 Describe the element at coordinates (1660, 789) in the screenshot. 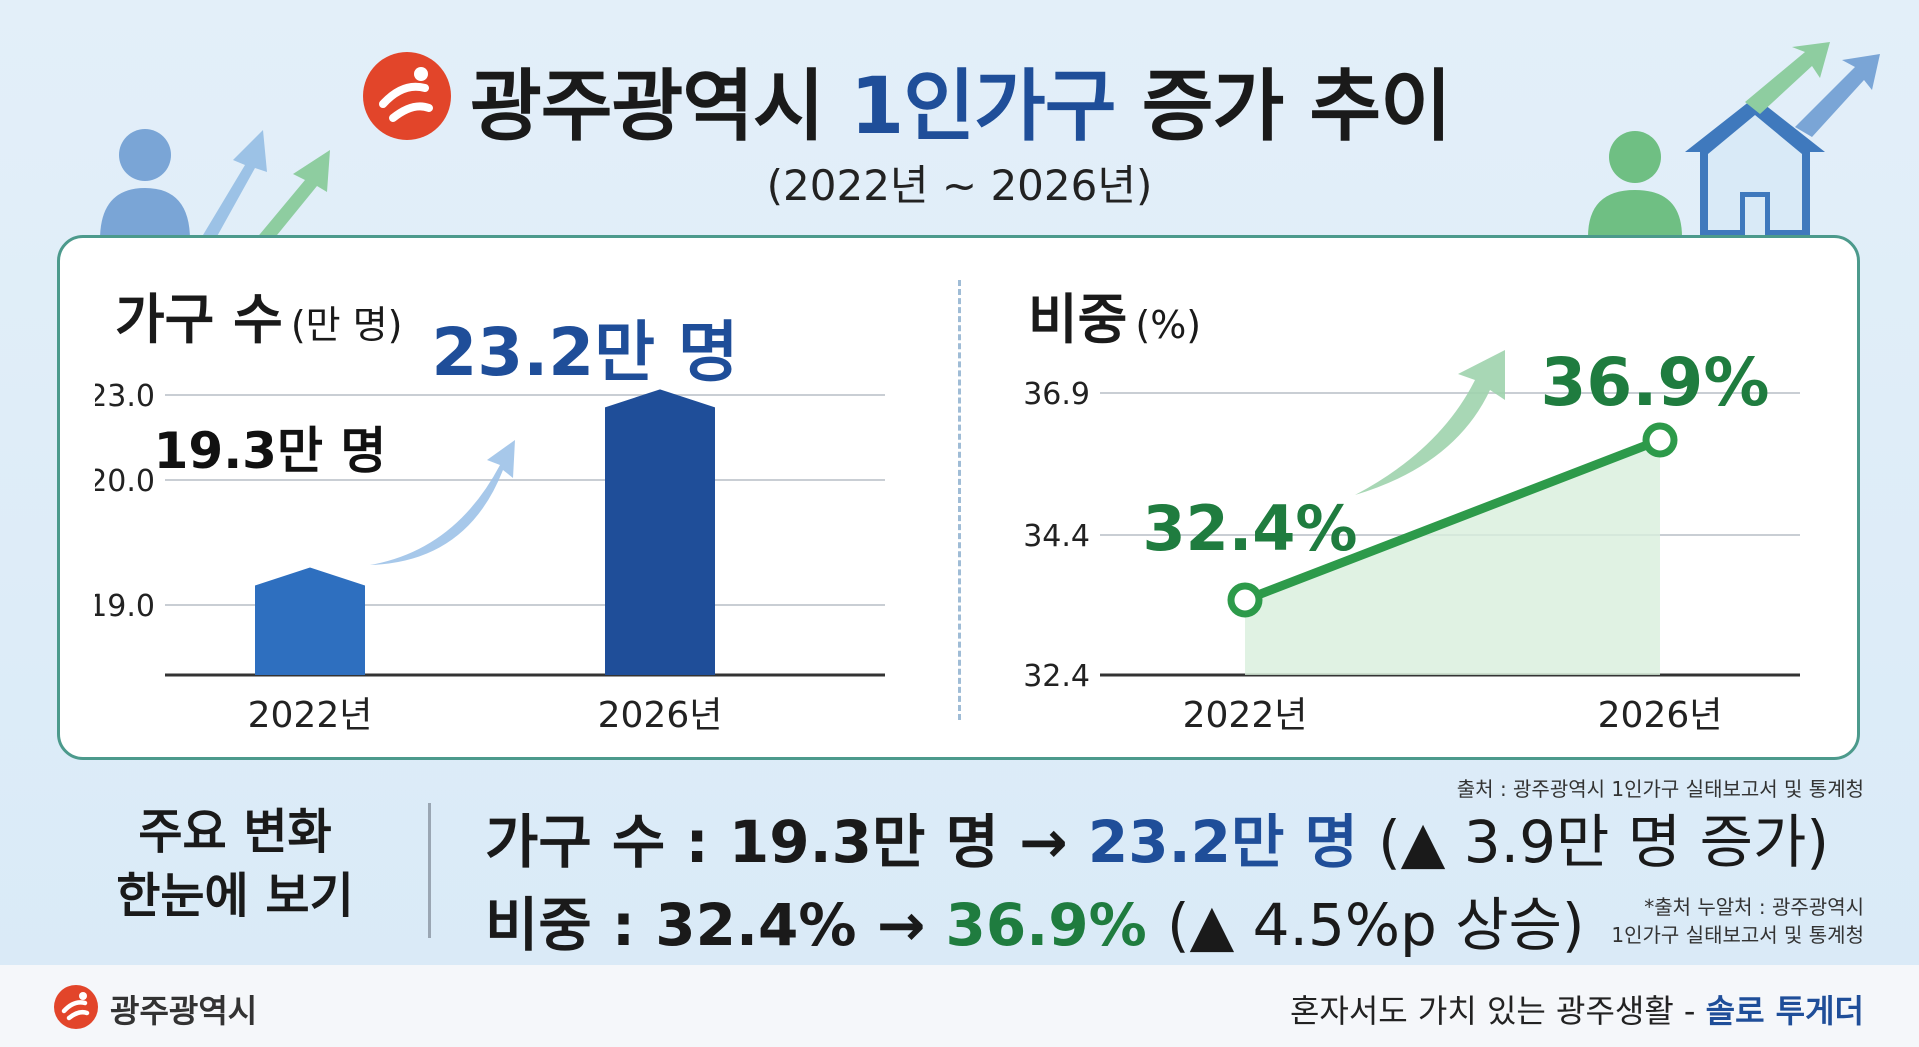

I see `source-caption: 출처 : 광주광역시 1인가구 실태보고서 및 통계청` at that location.